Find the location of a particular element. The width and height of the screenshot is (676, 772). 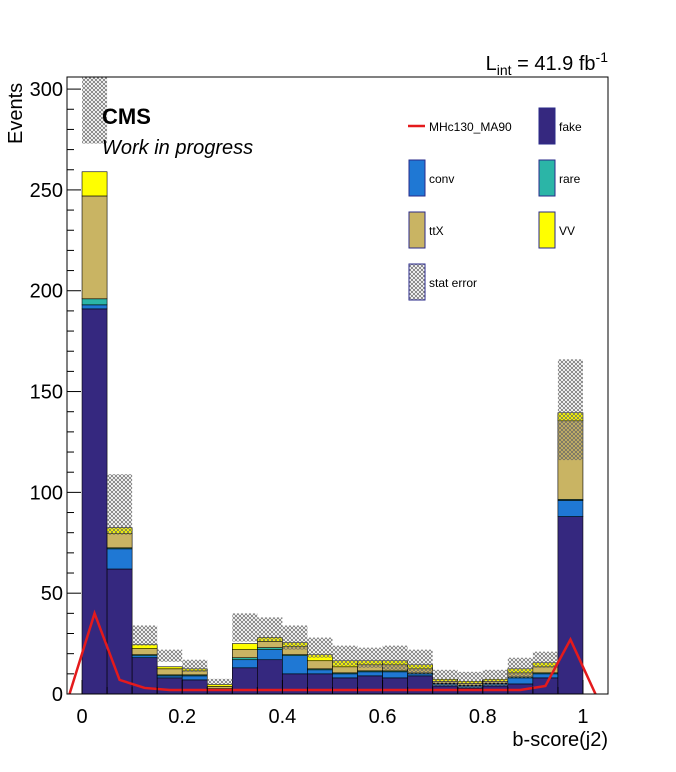

lumi-sup: -1 is located at coordinates (602, 57).